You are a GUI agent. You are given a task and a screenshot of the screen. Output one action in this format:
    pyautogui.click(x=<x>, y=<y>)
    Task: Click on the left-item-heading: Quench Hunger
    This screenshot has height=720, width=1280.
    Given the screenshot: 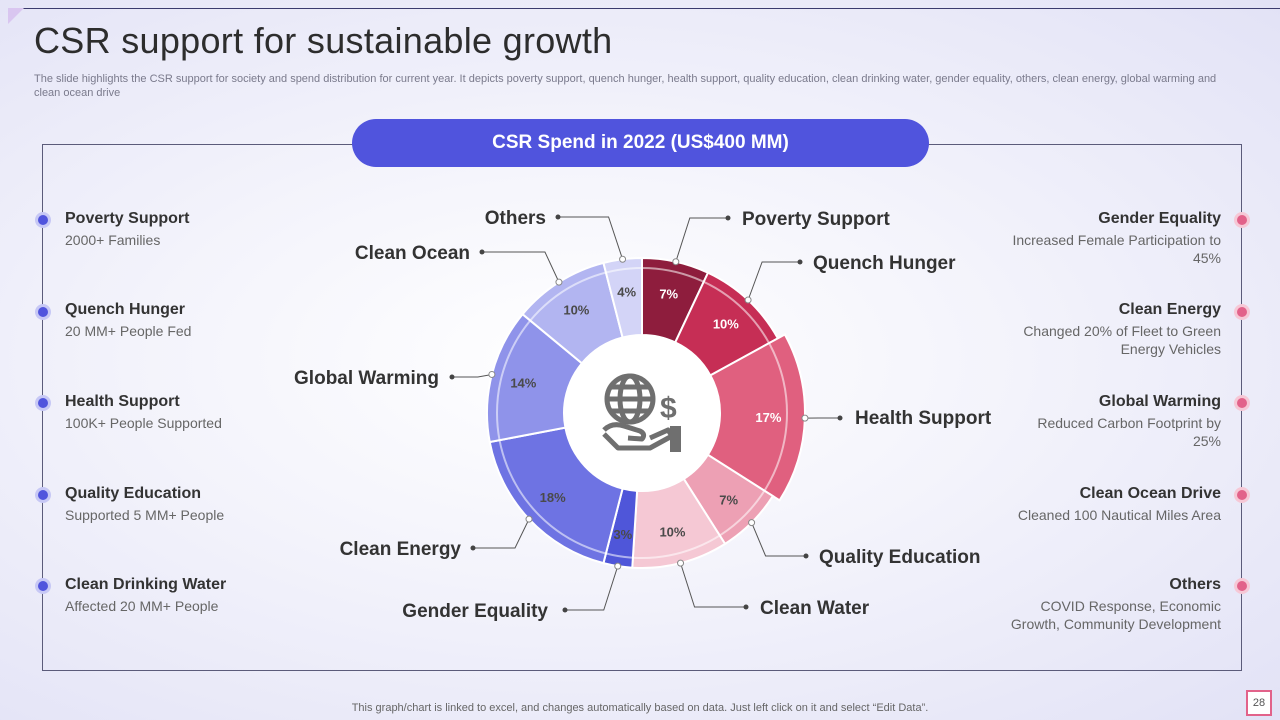 What is the action you would take?
    pyautogui.click(x=125, y=309)
    